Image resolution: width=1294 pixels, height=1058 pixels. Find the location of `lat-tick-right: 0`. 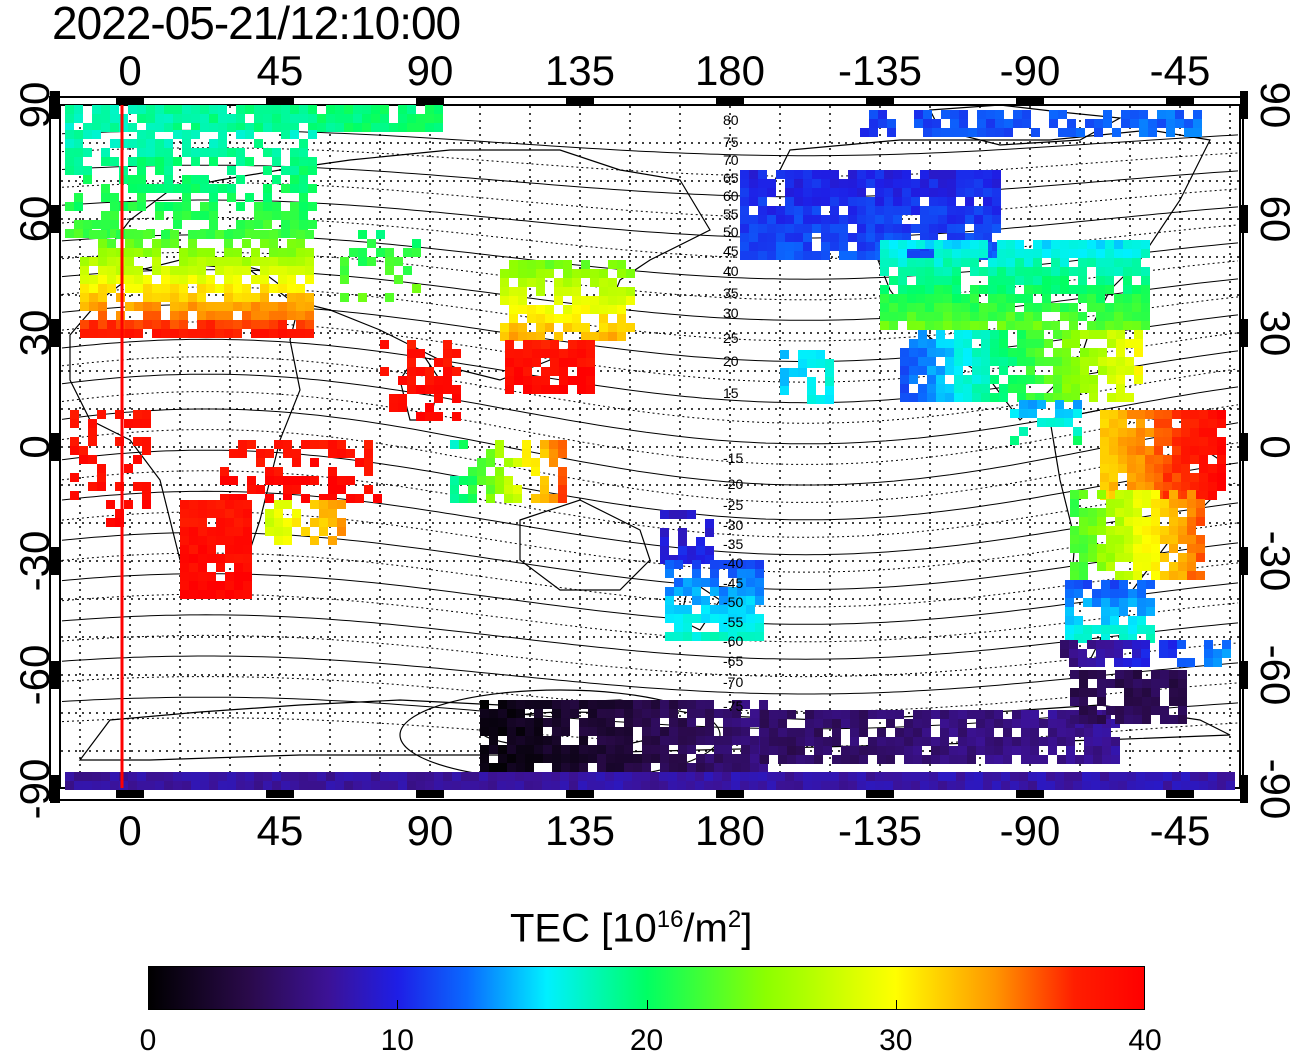

lat-tick-right: 0 is located at coordinates (1273, 446).